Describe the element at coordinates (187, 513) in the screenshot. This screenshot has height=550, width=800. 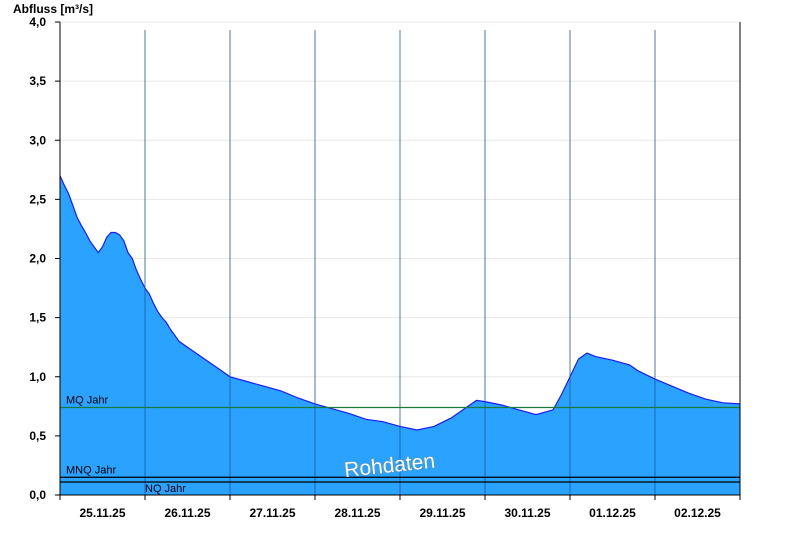
I see `x-tick-label: 26.11.25` at that location.